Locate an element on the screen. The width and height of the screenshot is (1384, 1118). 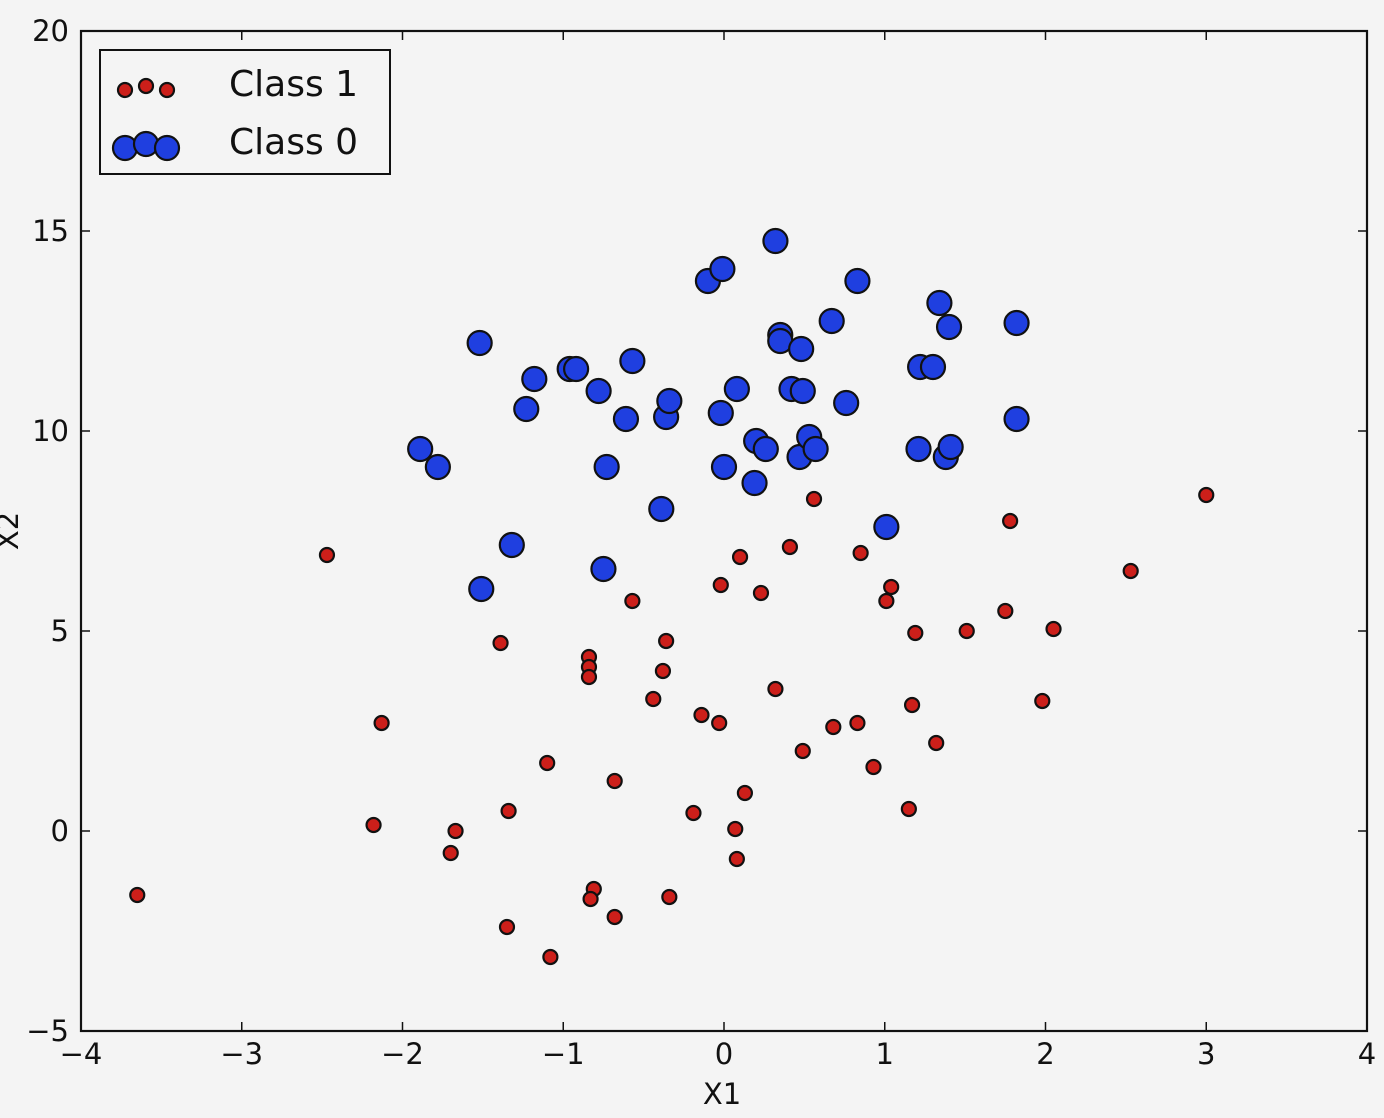
legend-label: Class 1 is located at coordinates (293, 84).